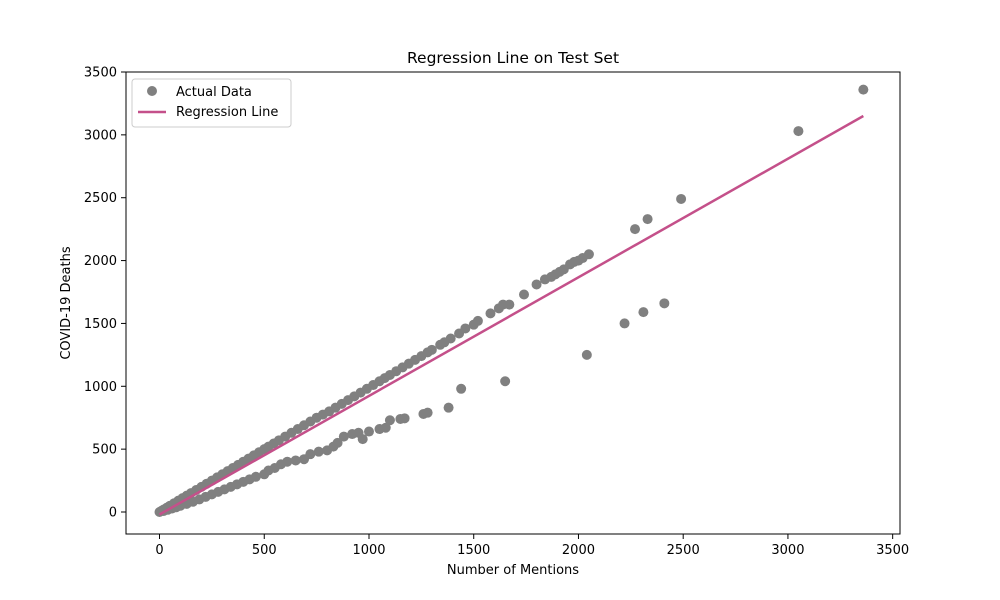 This screenshot has height=600, width=1000. What do you see at coordinates (100, 261) in the screenshot?
I see `y-tick-label: 2000` at bounding box center [100, 261].